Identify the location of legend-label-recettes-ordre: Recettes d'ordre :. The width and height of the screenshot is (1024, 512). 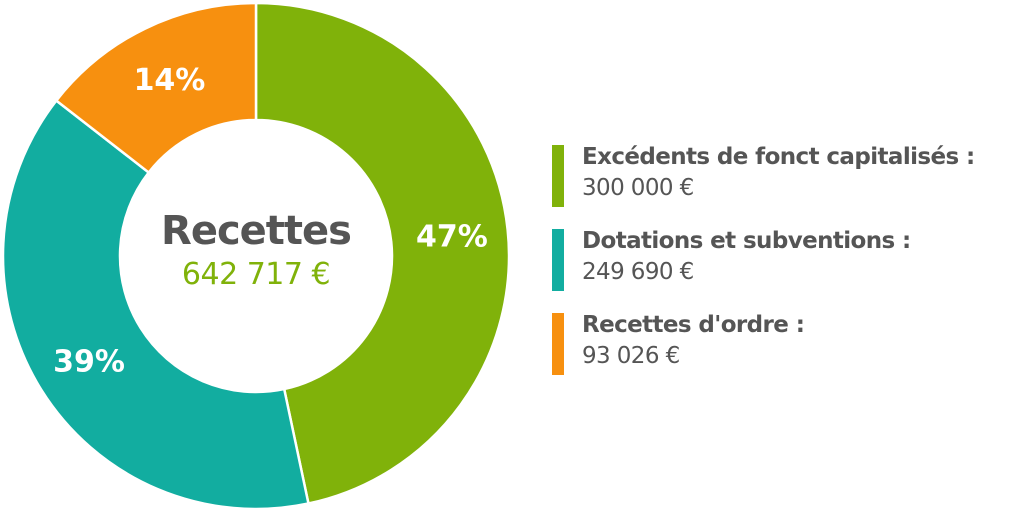
(693, 325).